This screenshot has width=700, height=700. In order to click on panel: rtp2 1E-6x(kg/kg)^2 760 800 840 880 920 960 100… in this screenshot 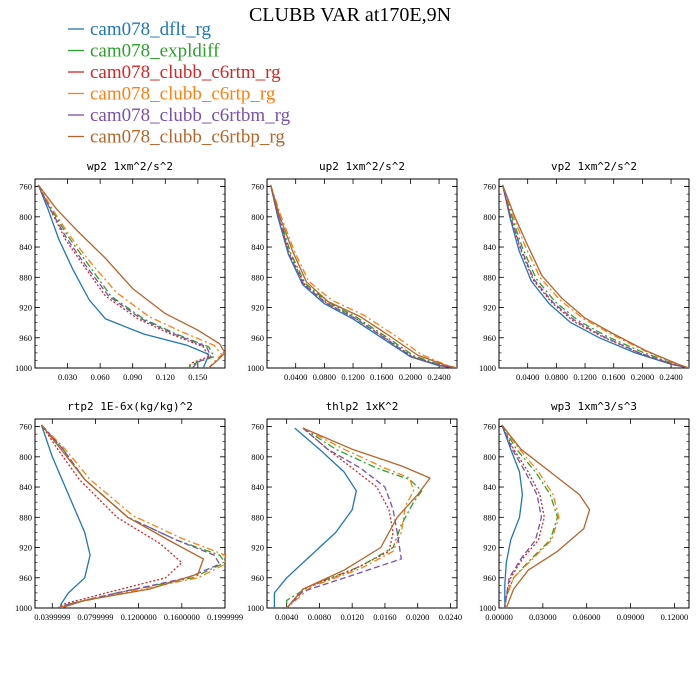, I will do `click(129, 511)`.